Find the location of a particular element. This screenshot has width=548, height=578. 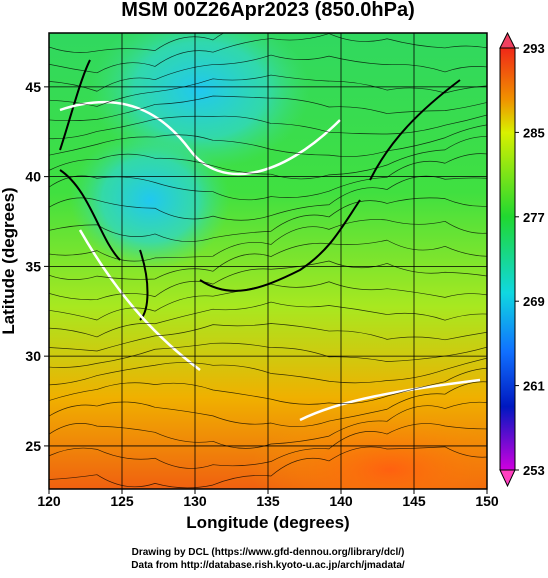

colorbar-extend-top is located at coordinates (507, 40).